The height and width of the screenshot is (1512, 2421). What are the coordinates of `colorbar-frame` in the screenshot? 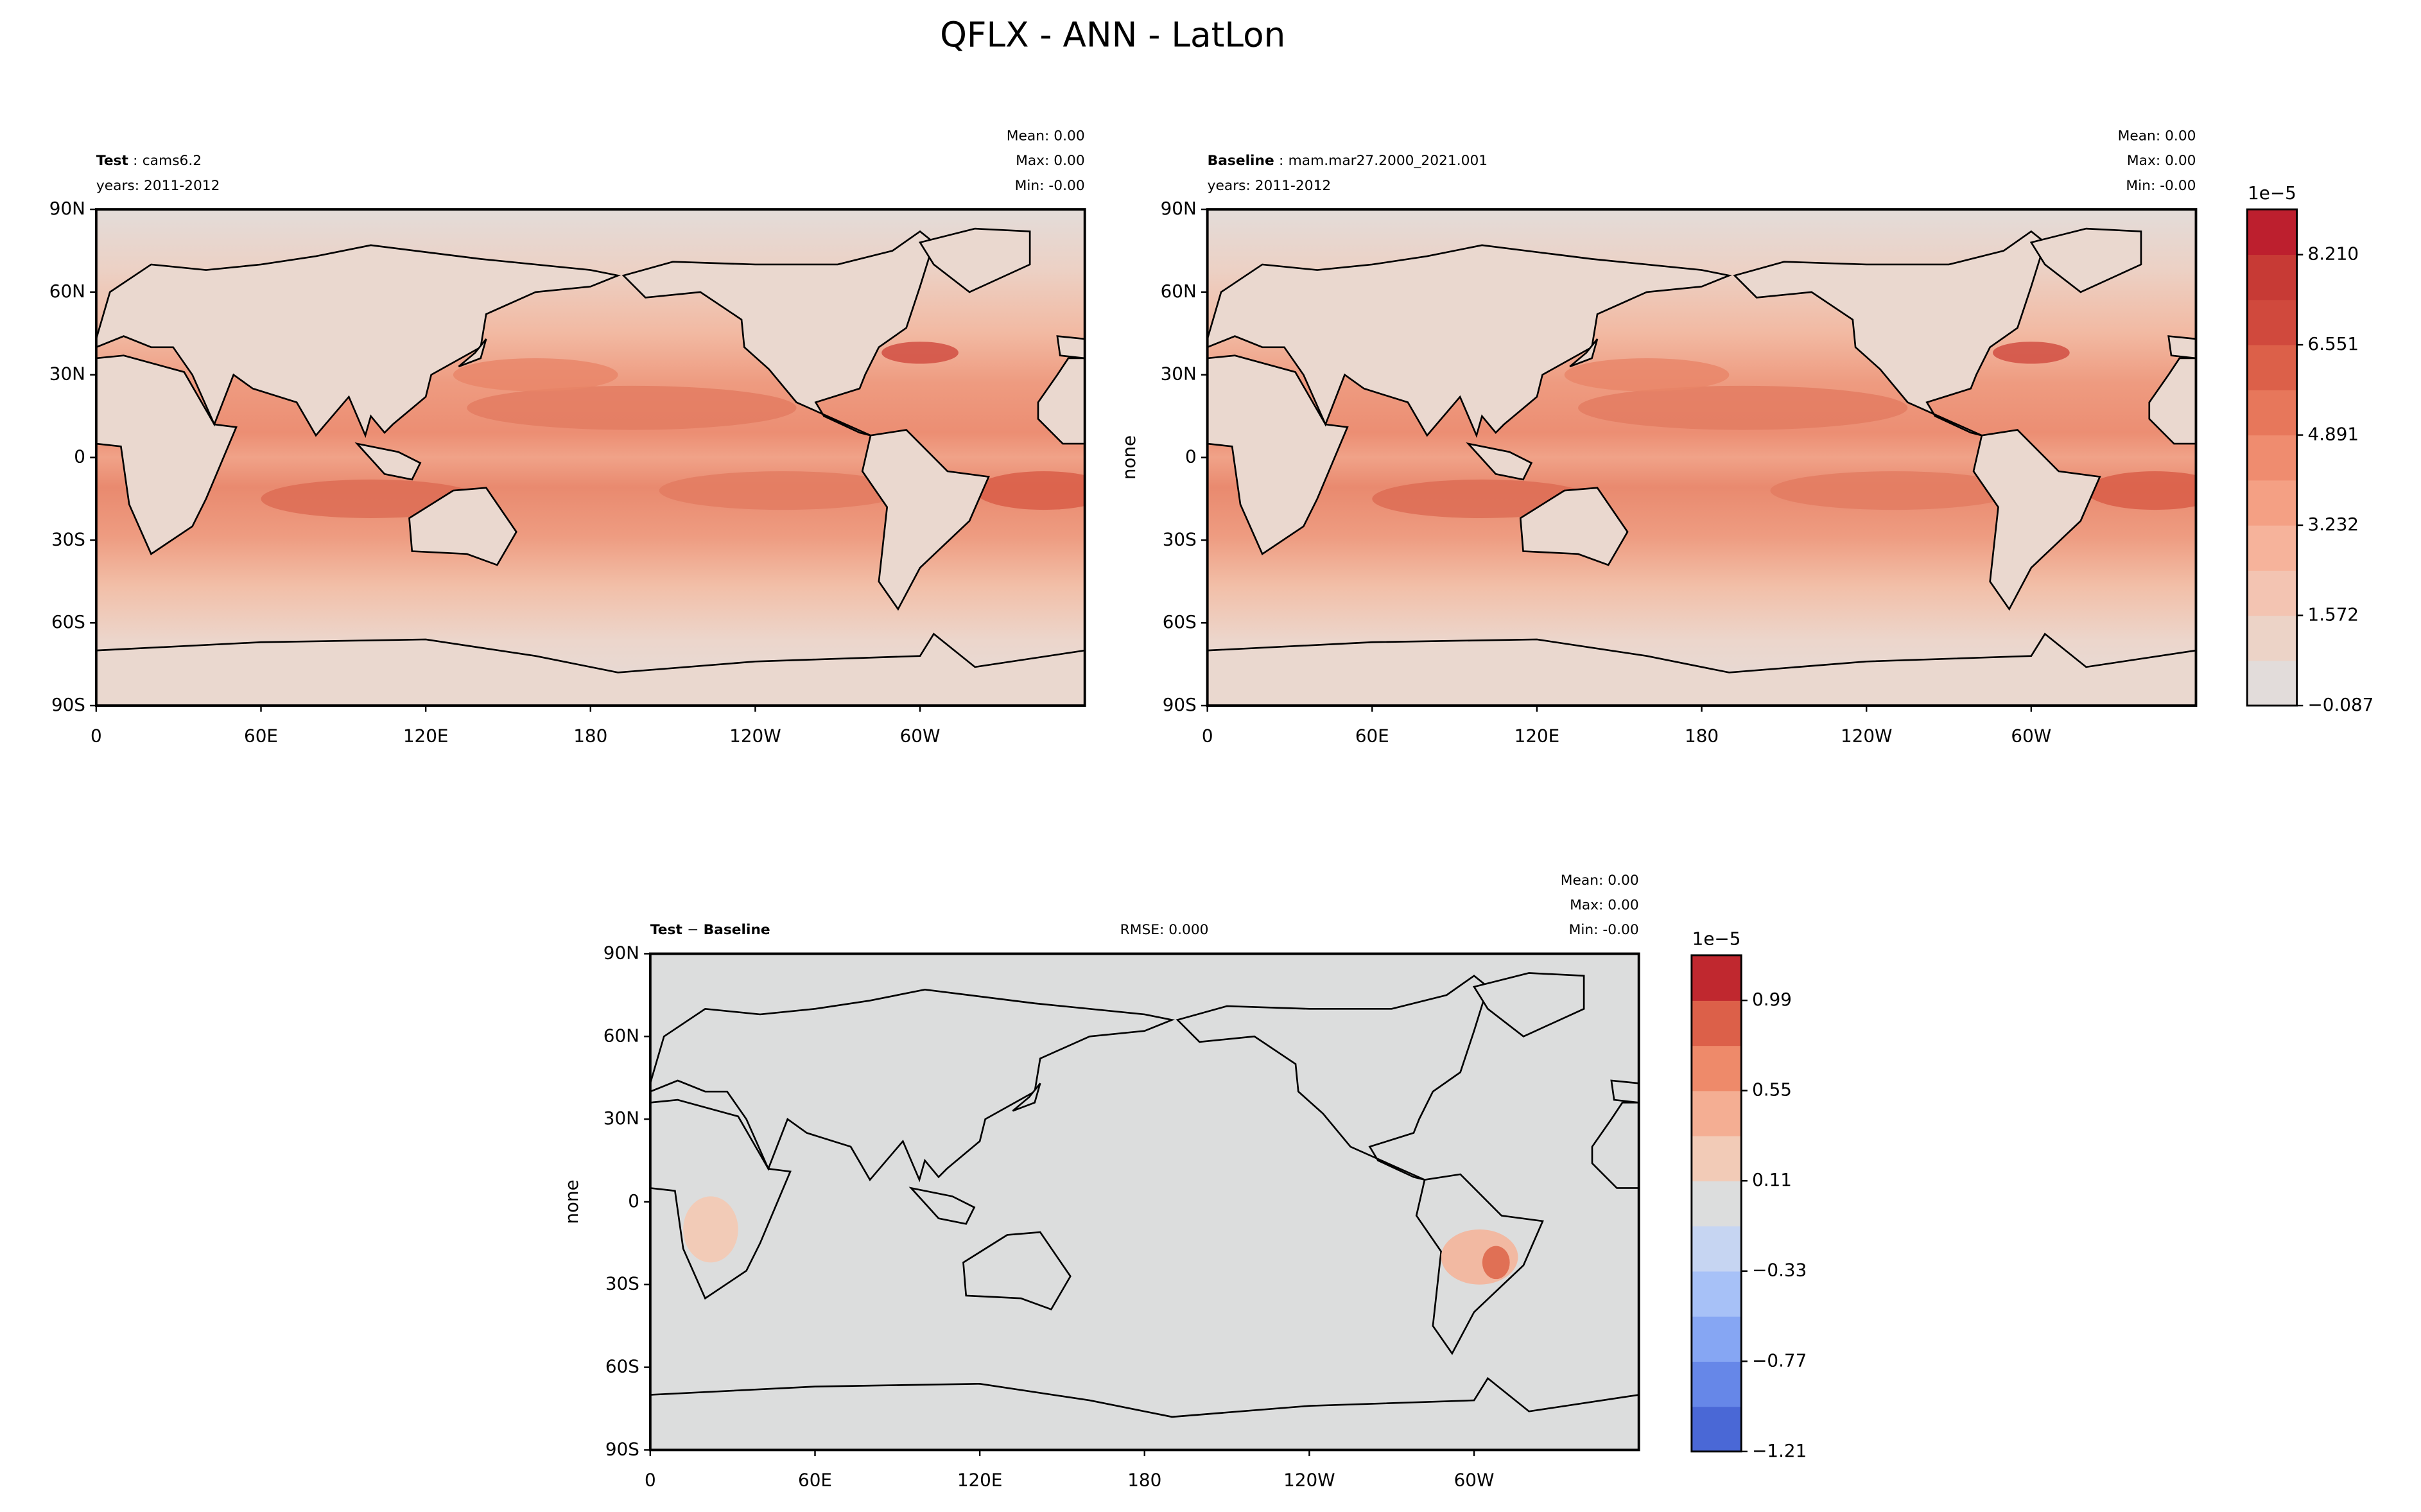 It's located at (1716, 1203).